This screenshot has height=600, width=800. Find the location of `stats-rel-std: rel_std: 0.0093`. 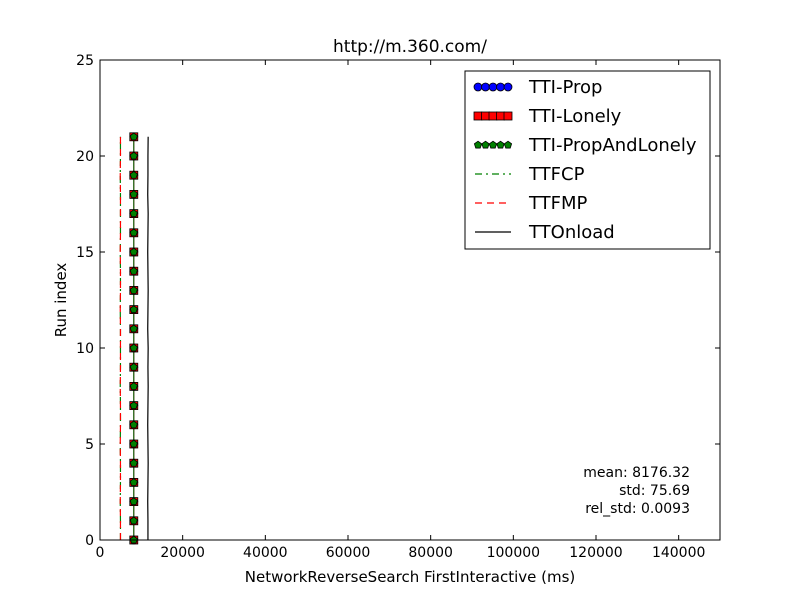

stats-rel-std: rel_std: 0.0093 is located at coordinates (637, 509).